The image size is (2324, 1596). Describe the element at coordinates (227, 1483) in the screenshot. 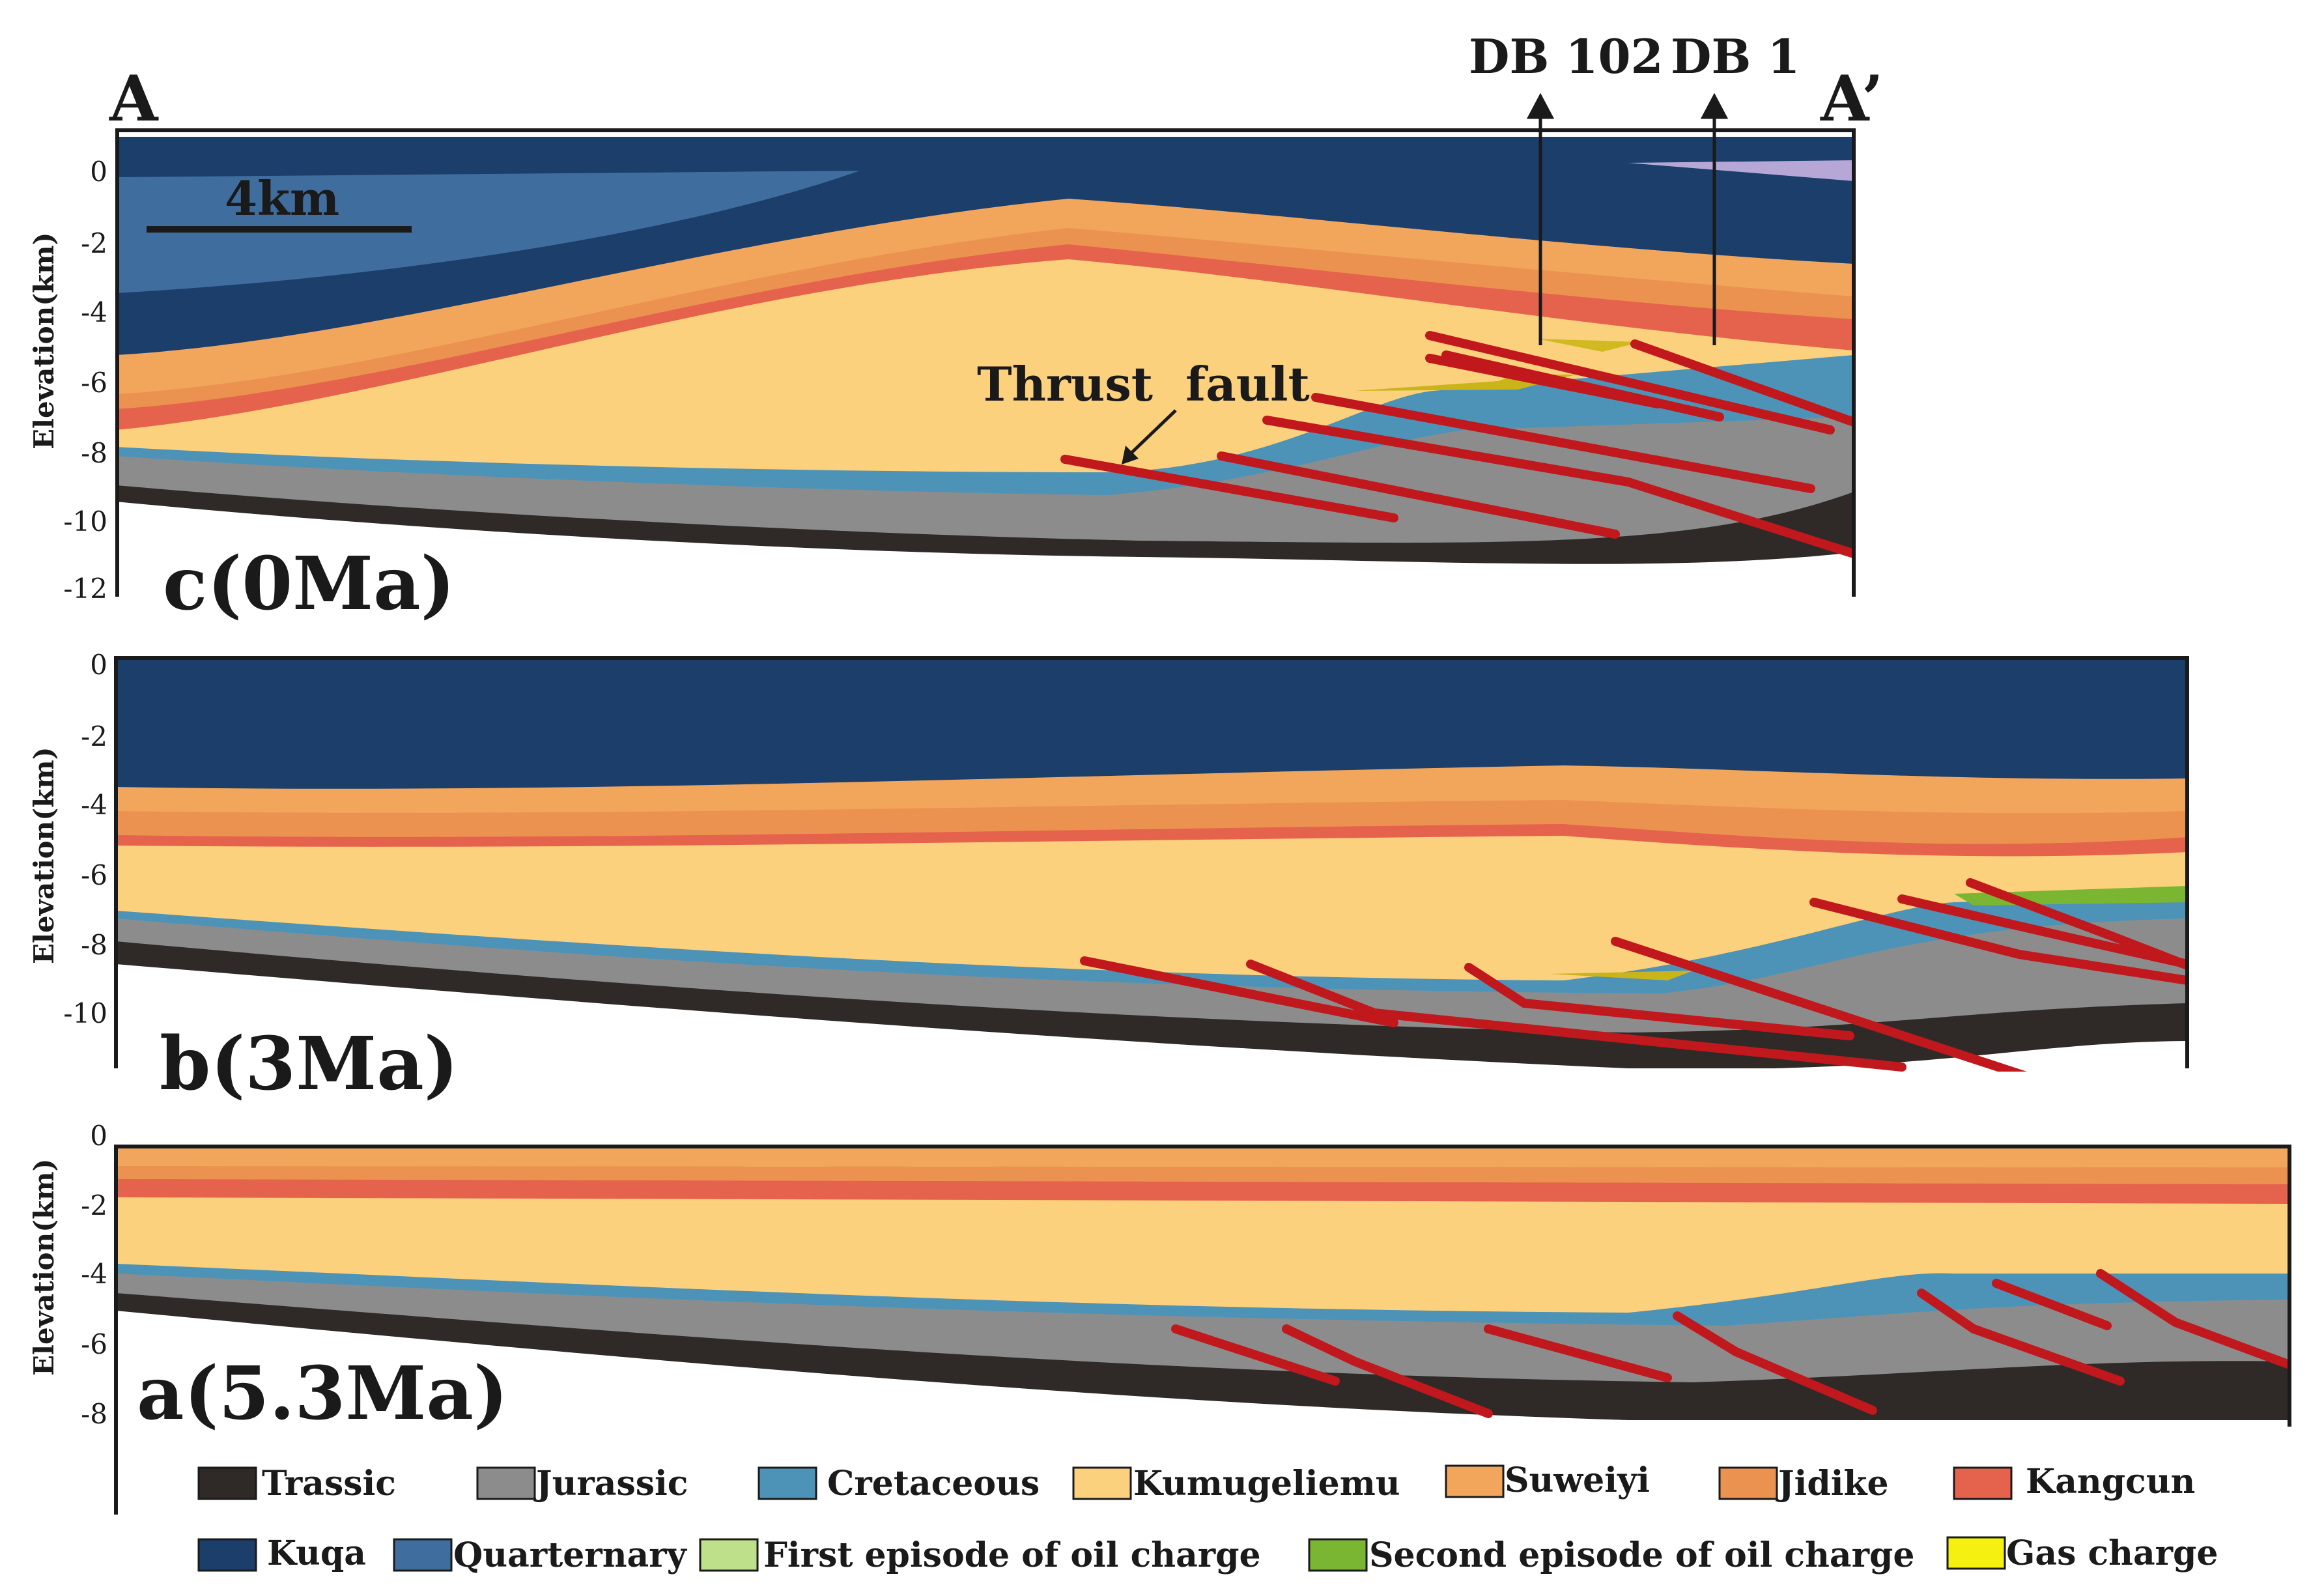

I see `legend-swatch-trassic` at that location.